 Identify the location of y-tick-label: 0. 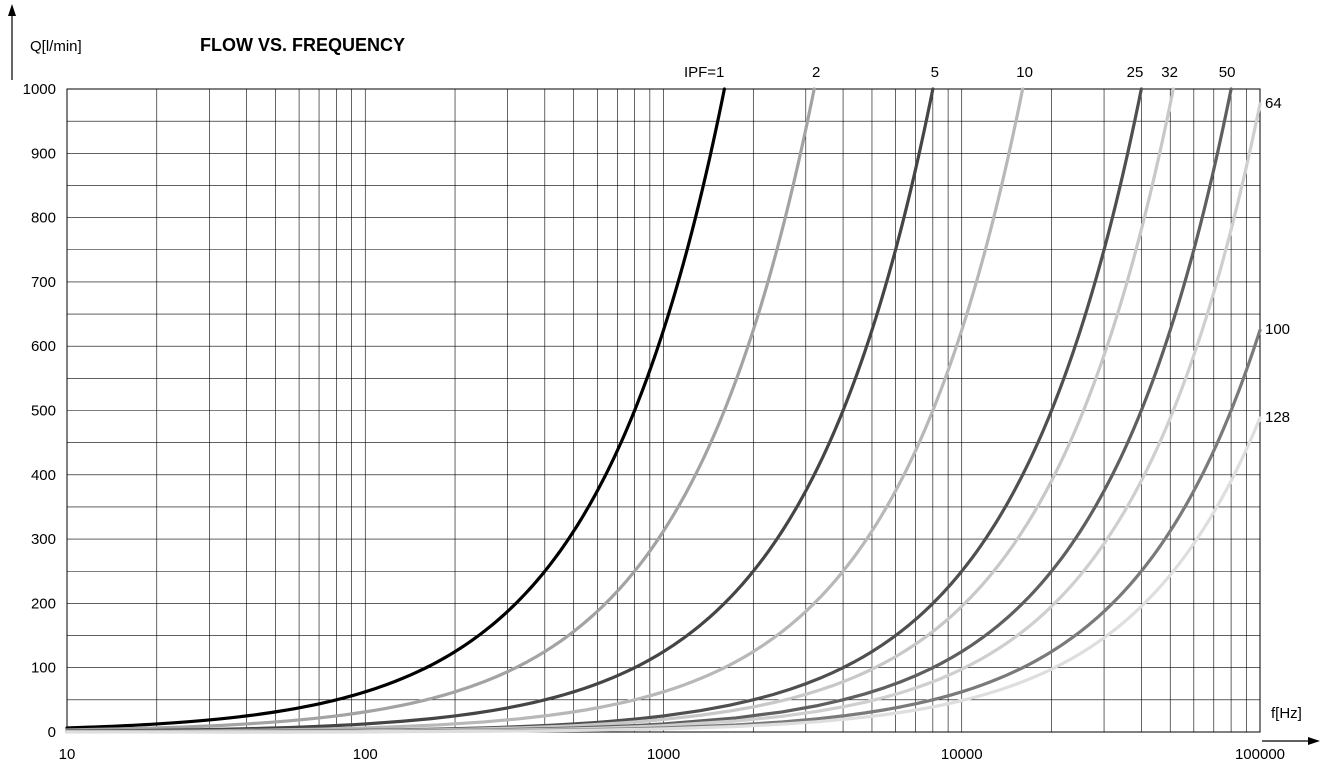
(52, 732).